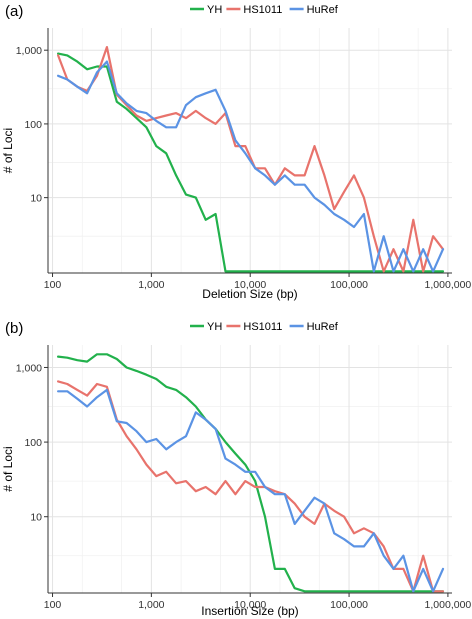 This screenshot has height=619, width=472. I want to click on x-axis-title: Deletion Size (bp), so click(249, 294).